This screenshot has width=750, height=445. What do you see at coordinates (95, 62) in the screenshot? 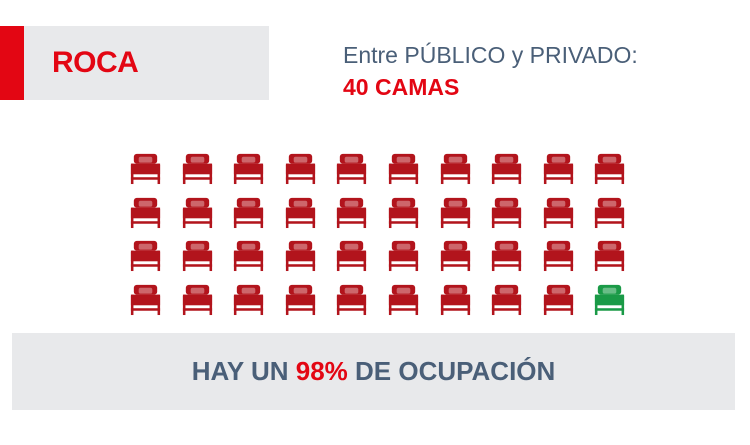
I see `page-title: ROCA` at bounding box center [95, 62].